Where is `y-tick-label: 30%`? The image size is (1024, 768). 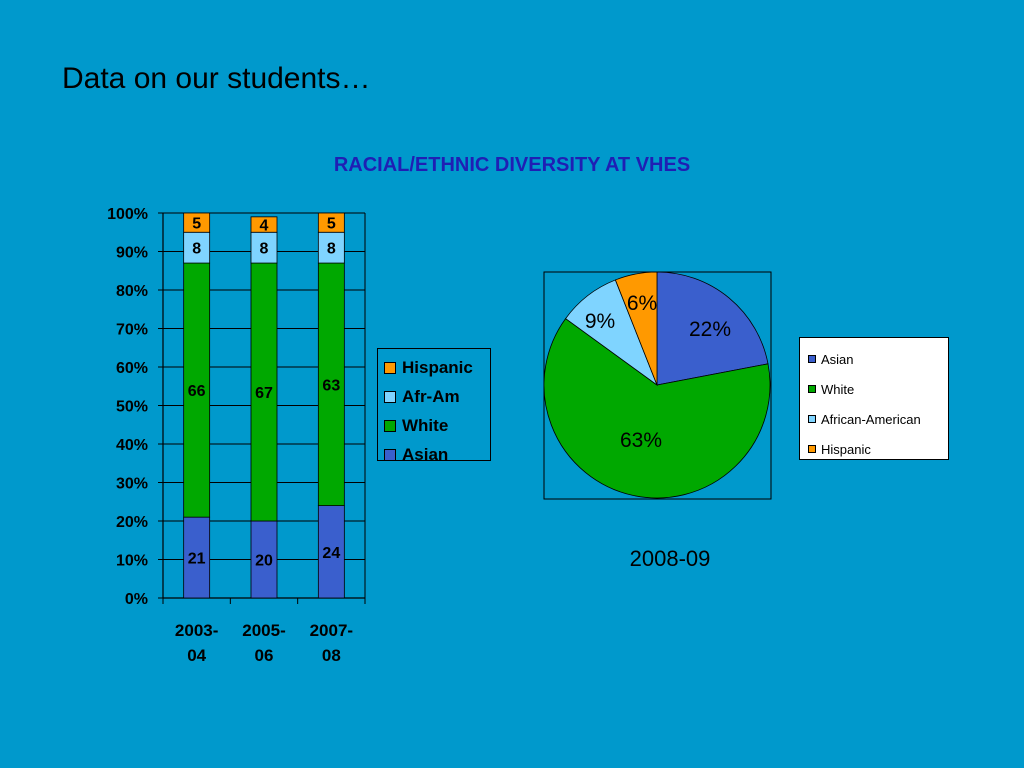
y-tick-label: 30% is located at coordinates (132, 484).